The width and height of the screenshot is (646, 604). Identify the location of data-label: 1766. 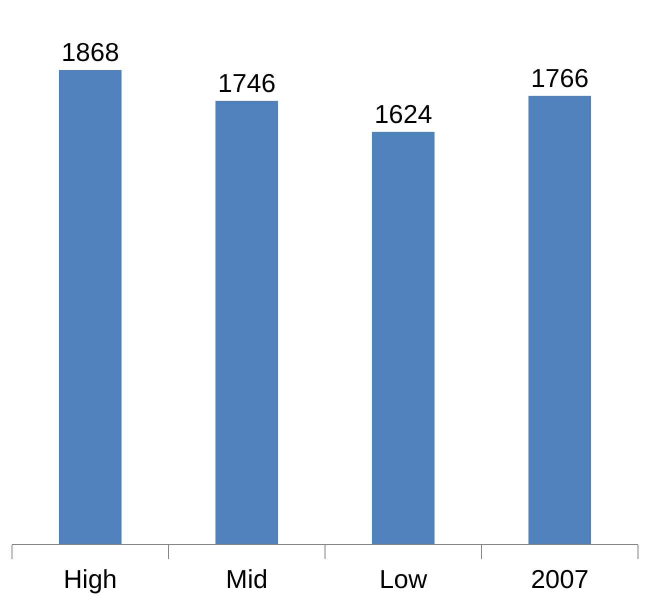
(559, 77).